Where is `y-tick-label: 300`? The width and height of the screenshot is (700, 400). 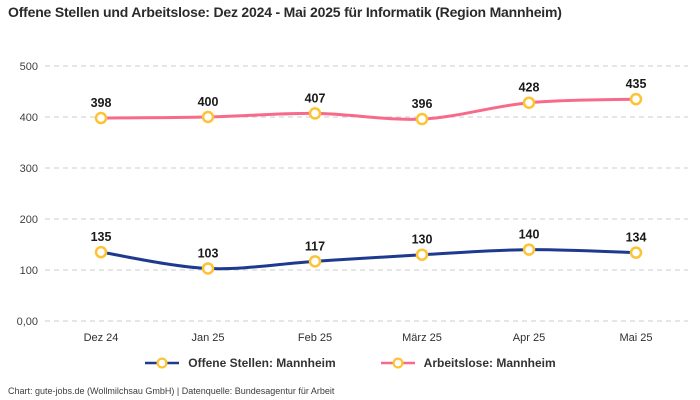
y-tick-label: 300 is located at coordinates (29, 169).